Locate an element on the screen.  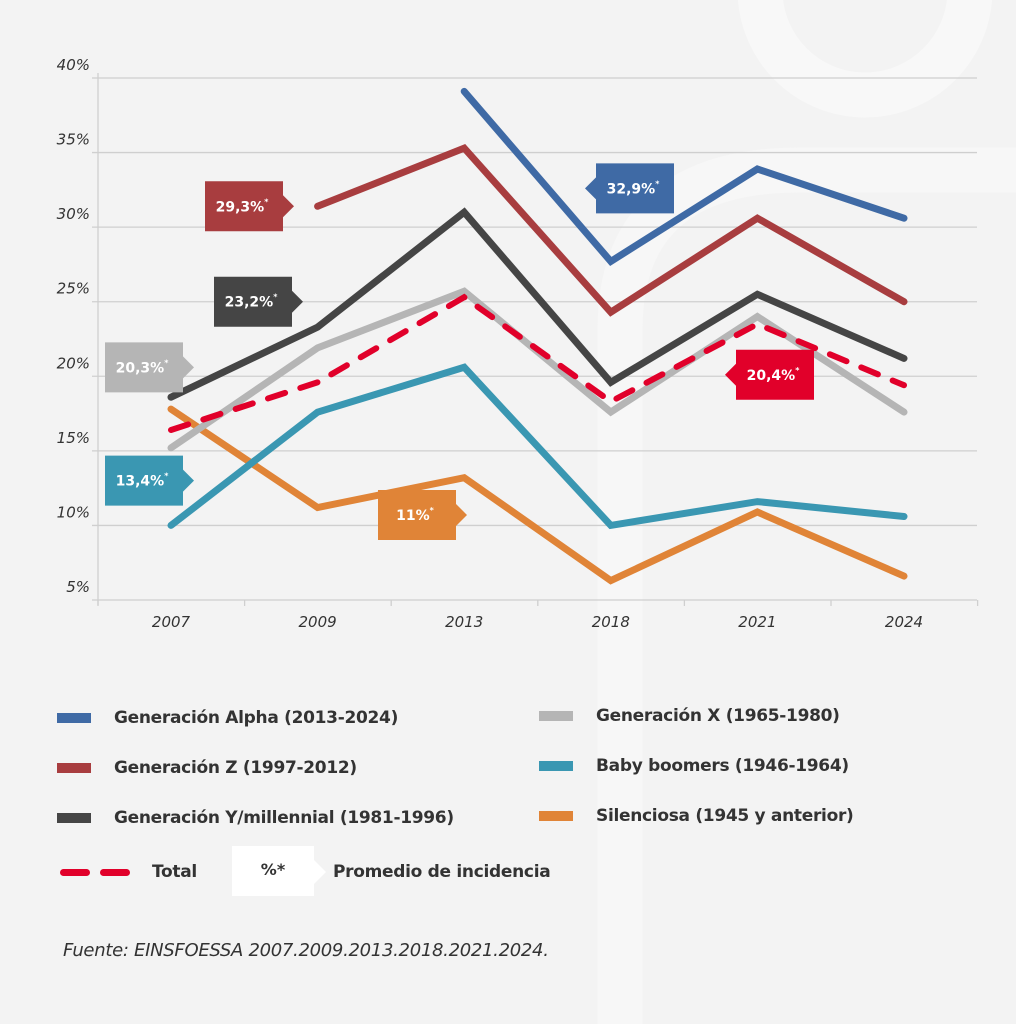
legend-label: Total is located at coordinates (174, 872).